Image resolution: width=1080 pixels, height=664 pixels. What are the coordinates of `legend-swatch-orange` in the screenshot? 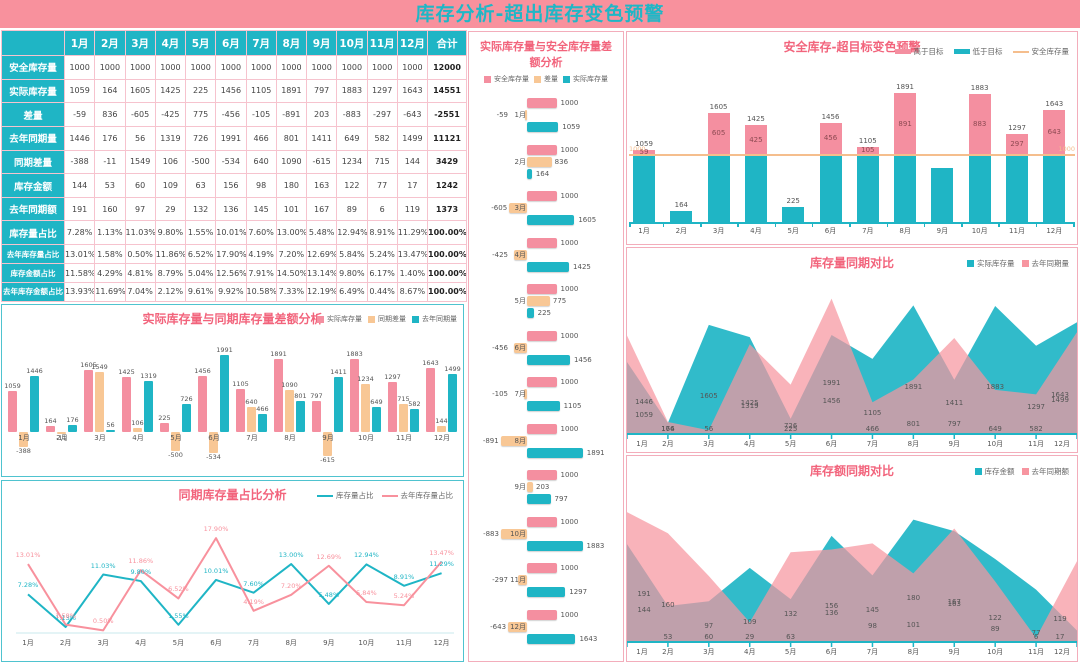 It's located at (537, 79).